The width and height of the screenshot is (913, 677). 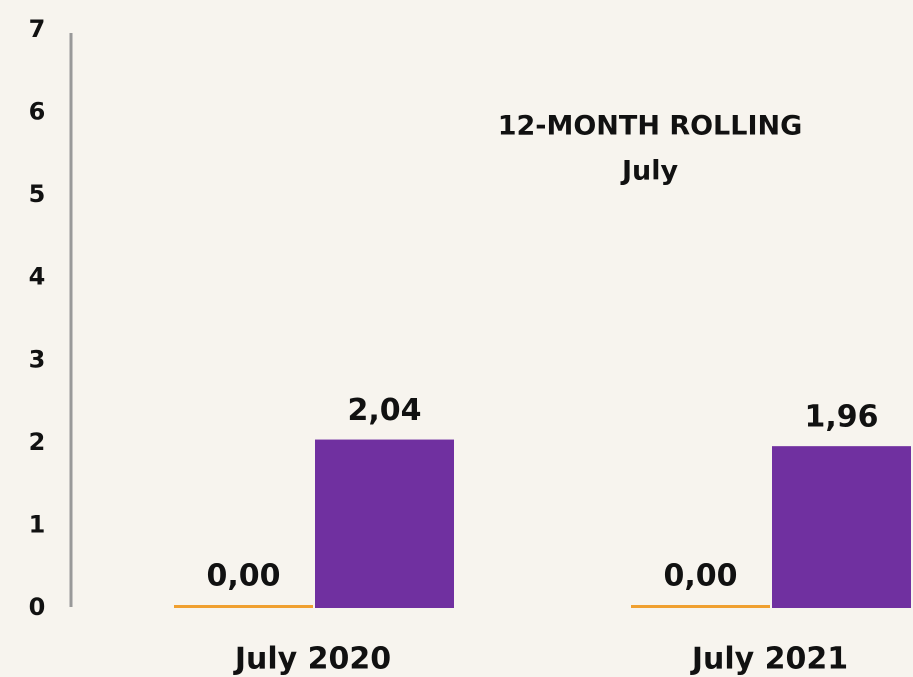 I want to click on y-tick-label: 5, so click(x=37, y=194).